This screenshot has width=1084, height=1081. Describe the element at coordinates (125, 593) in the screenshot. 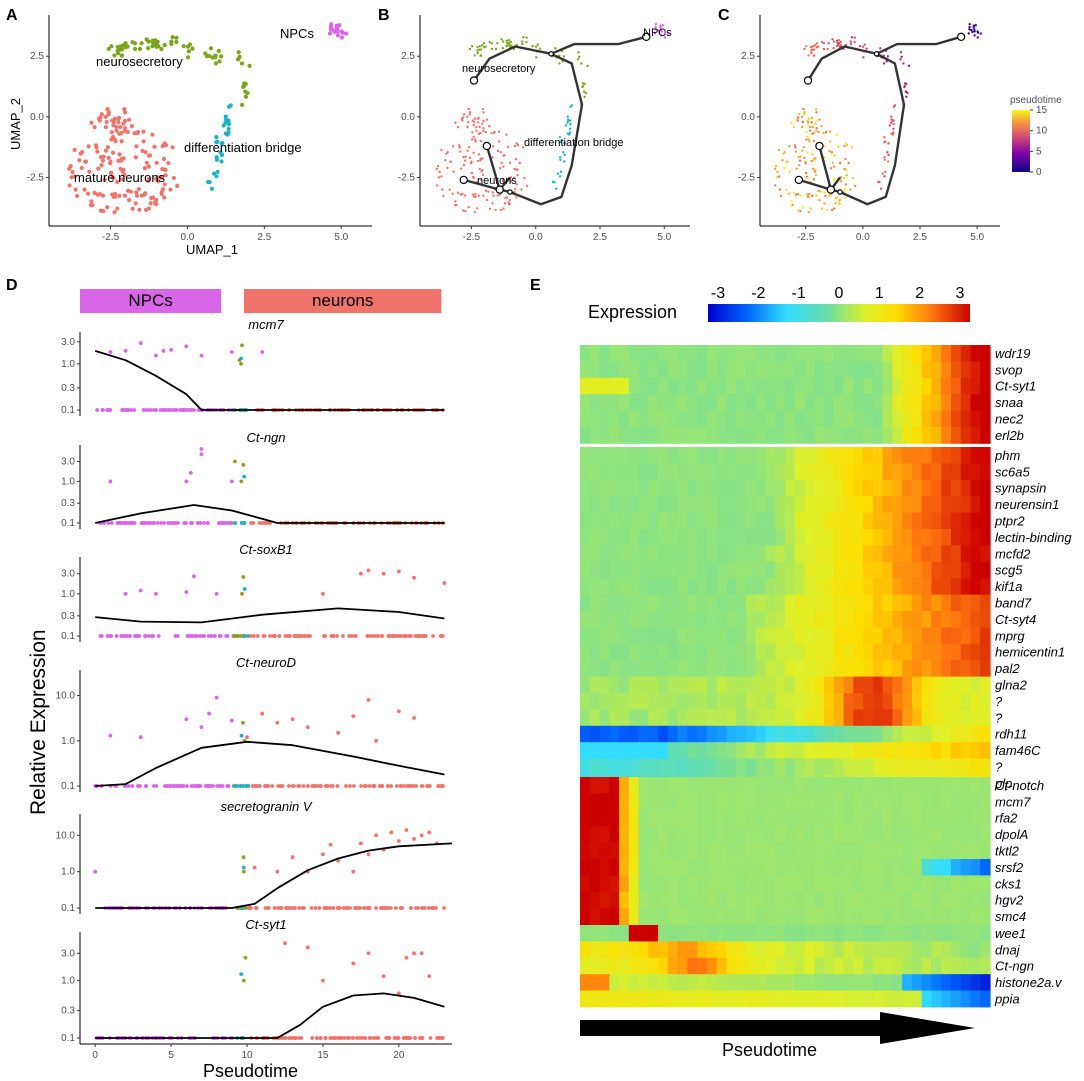

I see `expression-point-npc` at that location.